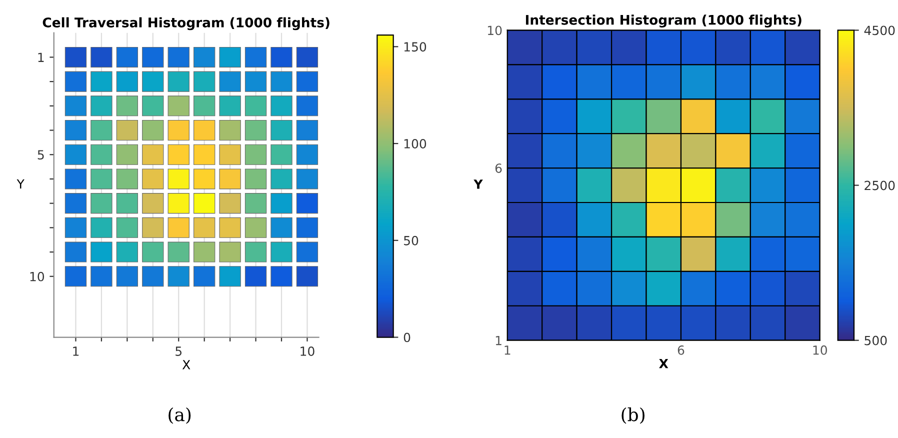 This screenshot has height=438, width=898. I want to click on x-tick-label: 6, so click(681, 350).